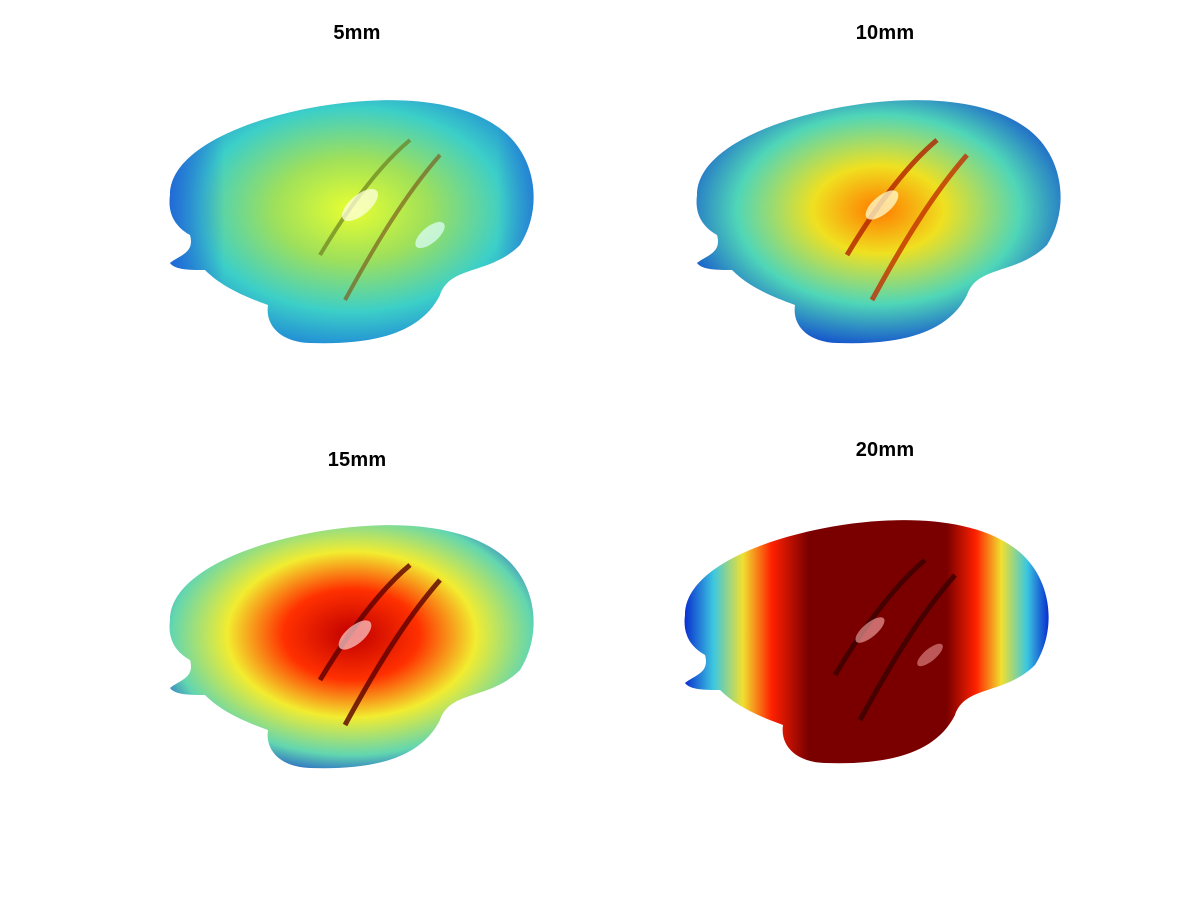 This screenshot has height=900, width=1200. Describe the element at coordinates (885, 33) in the screenshot. I see `panel-title: 10mm` at that location.